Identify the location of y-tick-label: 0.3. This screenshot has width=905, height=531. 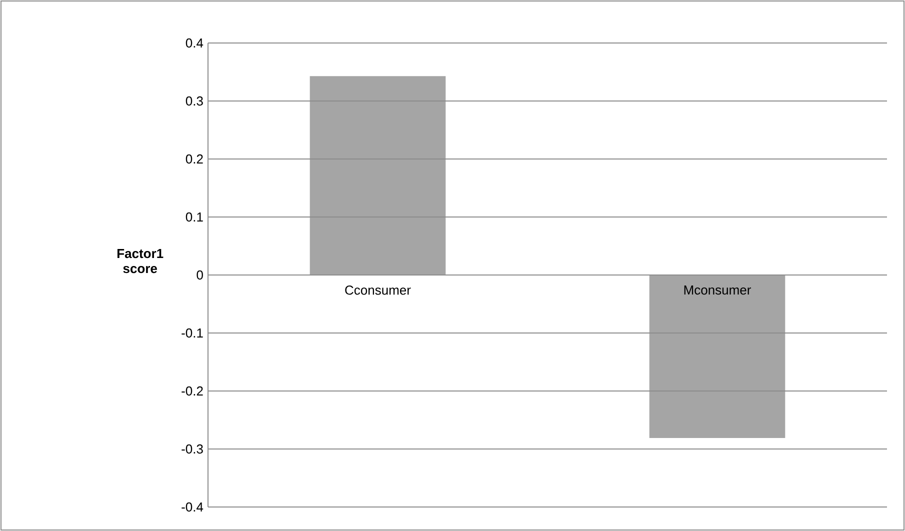
(194, 101).